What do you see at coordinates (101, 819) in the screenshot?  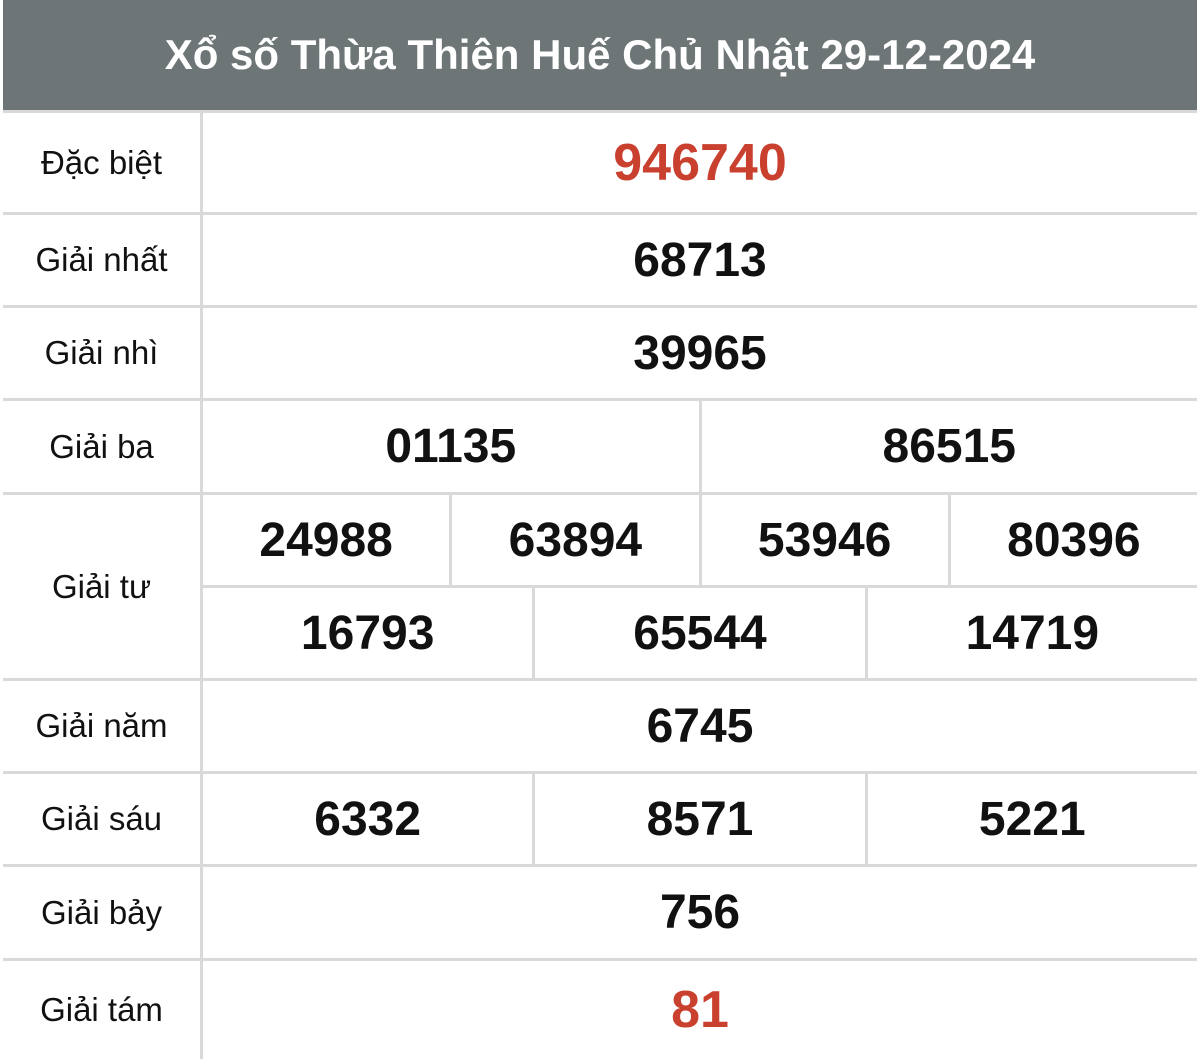 I see `prize-label: Giải sáu` at bounding box center [101, 819].